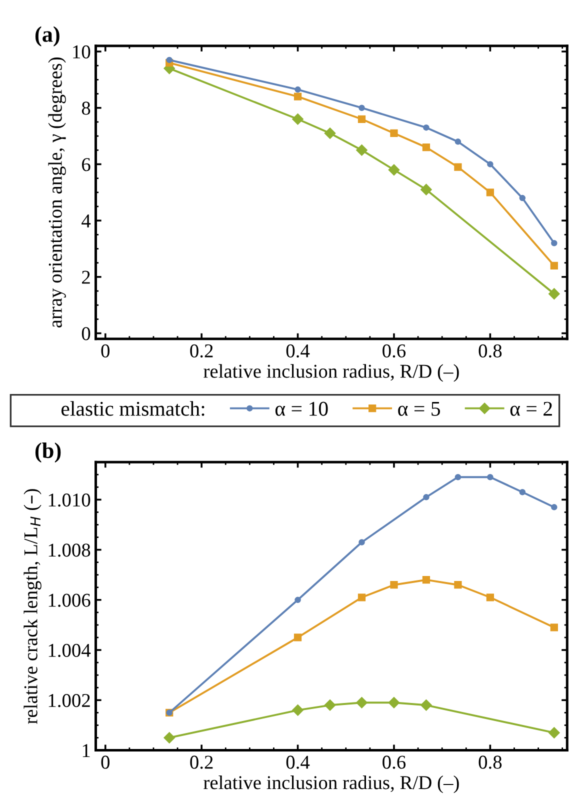 The height and width of the screenshot is (805, 570). I want to click on y-tick-label: 6, so click(86, 165).